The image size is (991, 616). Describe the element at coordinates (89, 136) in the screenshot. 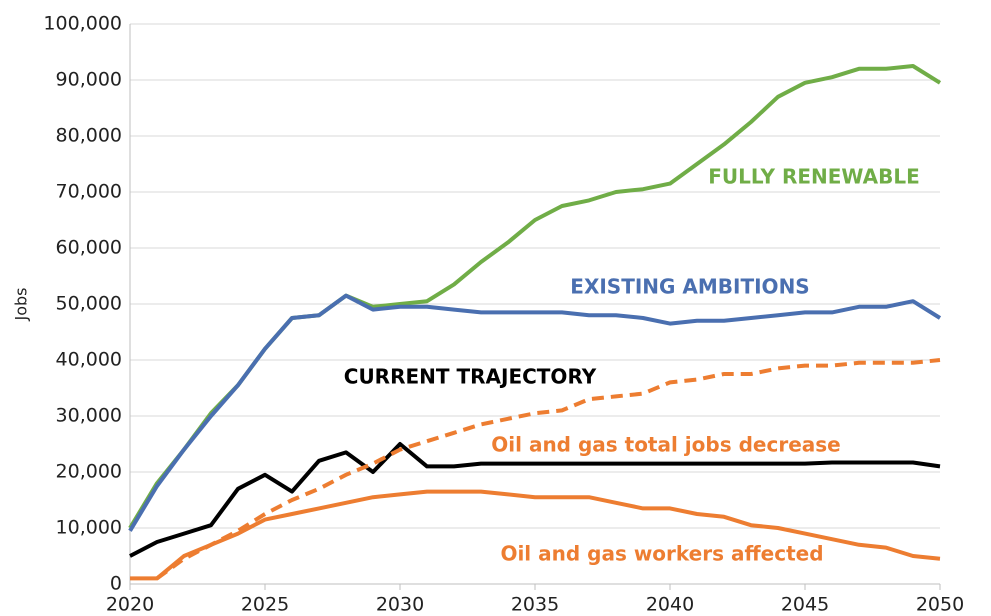

I see `y-tick-label: 80,000` at that location.